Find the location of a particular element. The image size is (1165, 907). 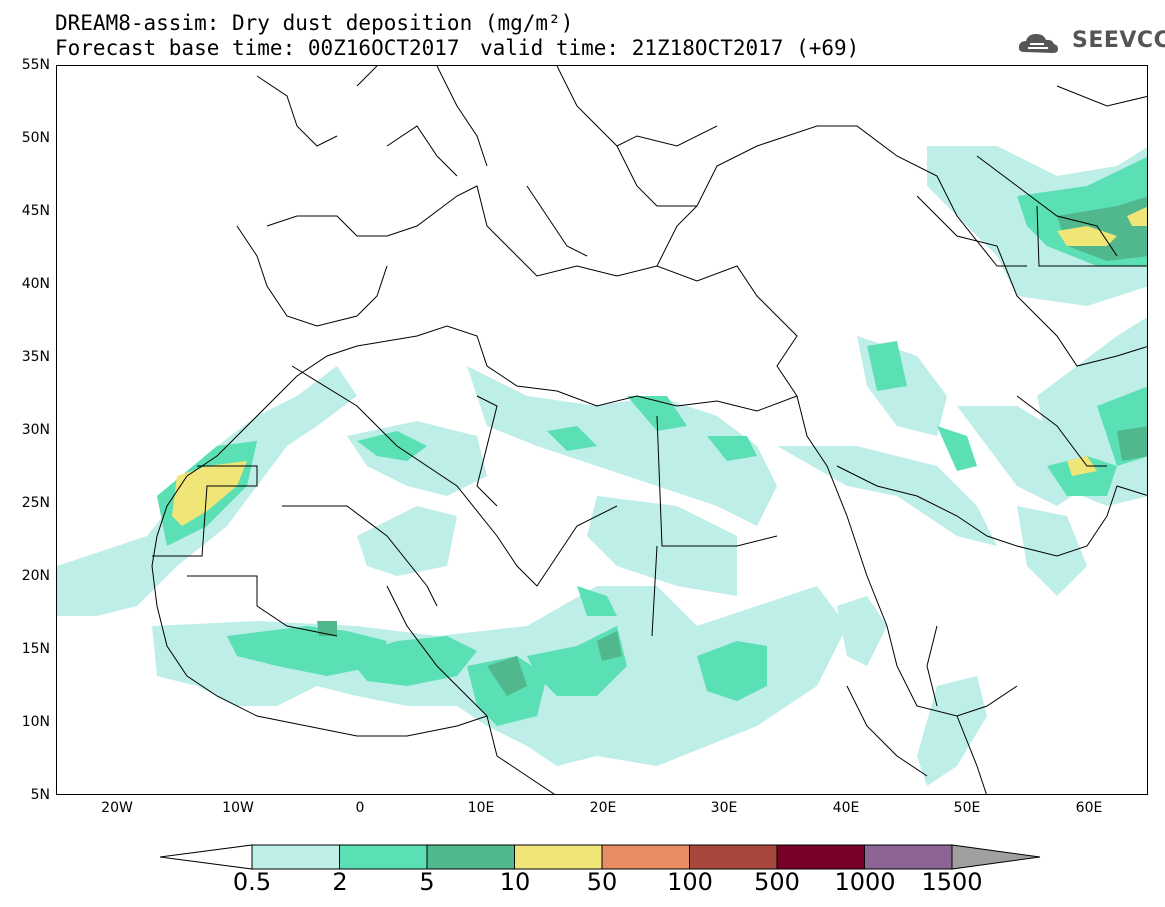

colorbar-label: 50 is located at coordinates (602, 882).